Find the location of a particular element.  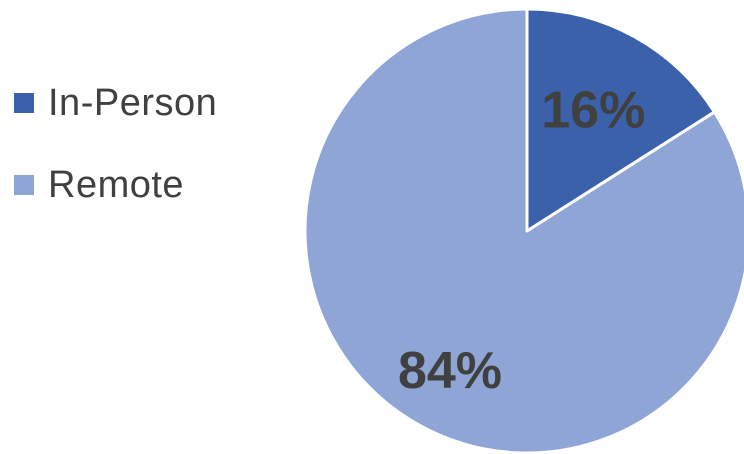

data-label-in-person: 16% is located at coordinates (593, 110).